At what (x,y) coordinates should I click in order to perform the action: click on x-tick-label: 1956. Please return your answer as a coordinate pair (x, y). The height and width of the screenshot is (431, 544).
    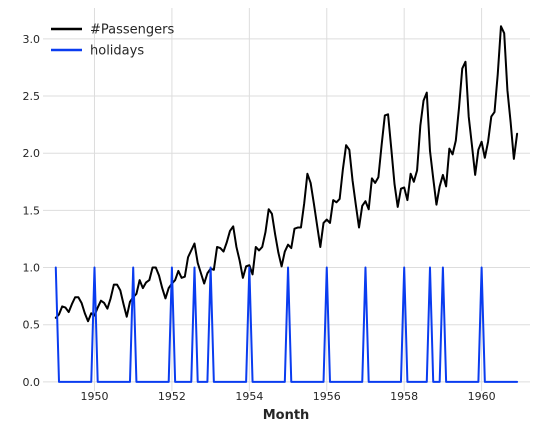
    Looking at the image, I should click on (327, 396).